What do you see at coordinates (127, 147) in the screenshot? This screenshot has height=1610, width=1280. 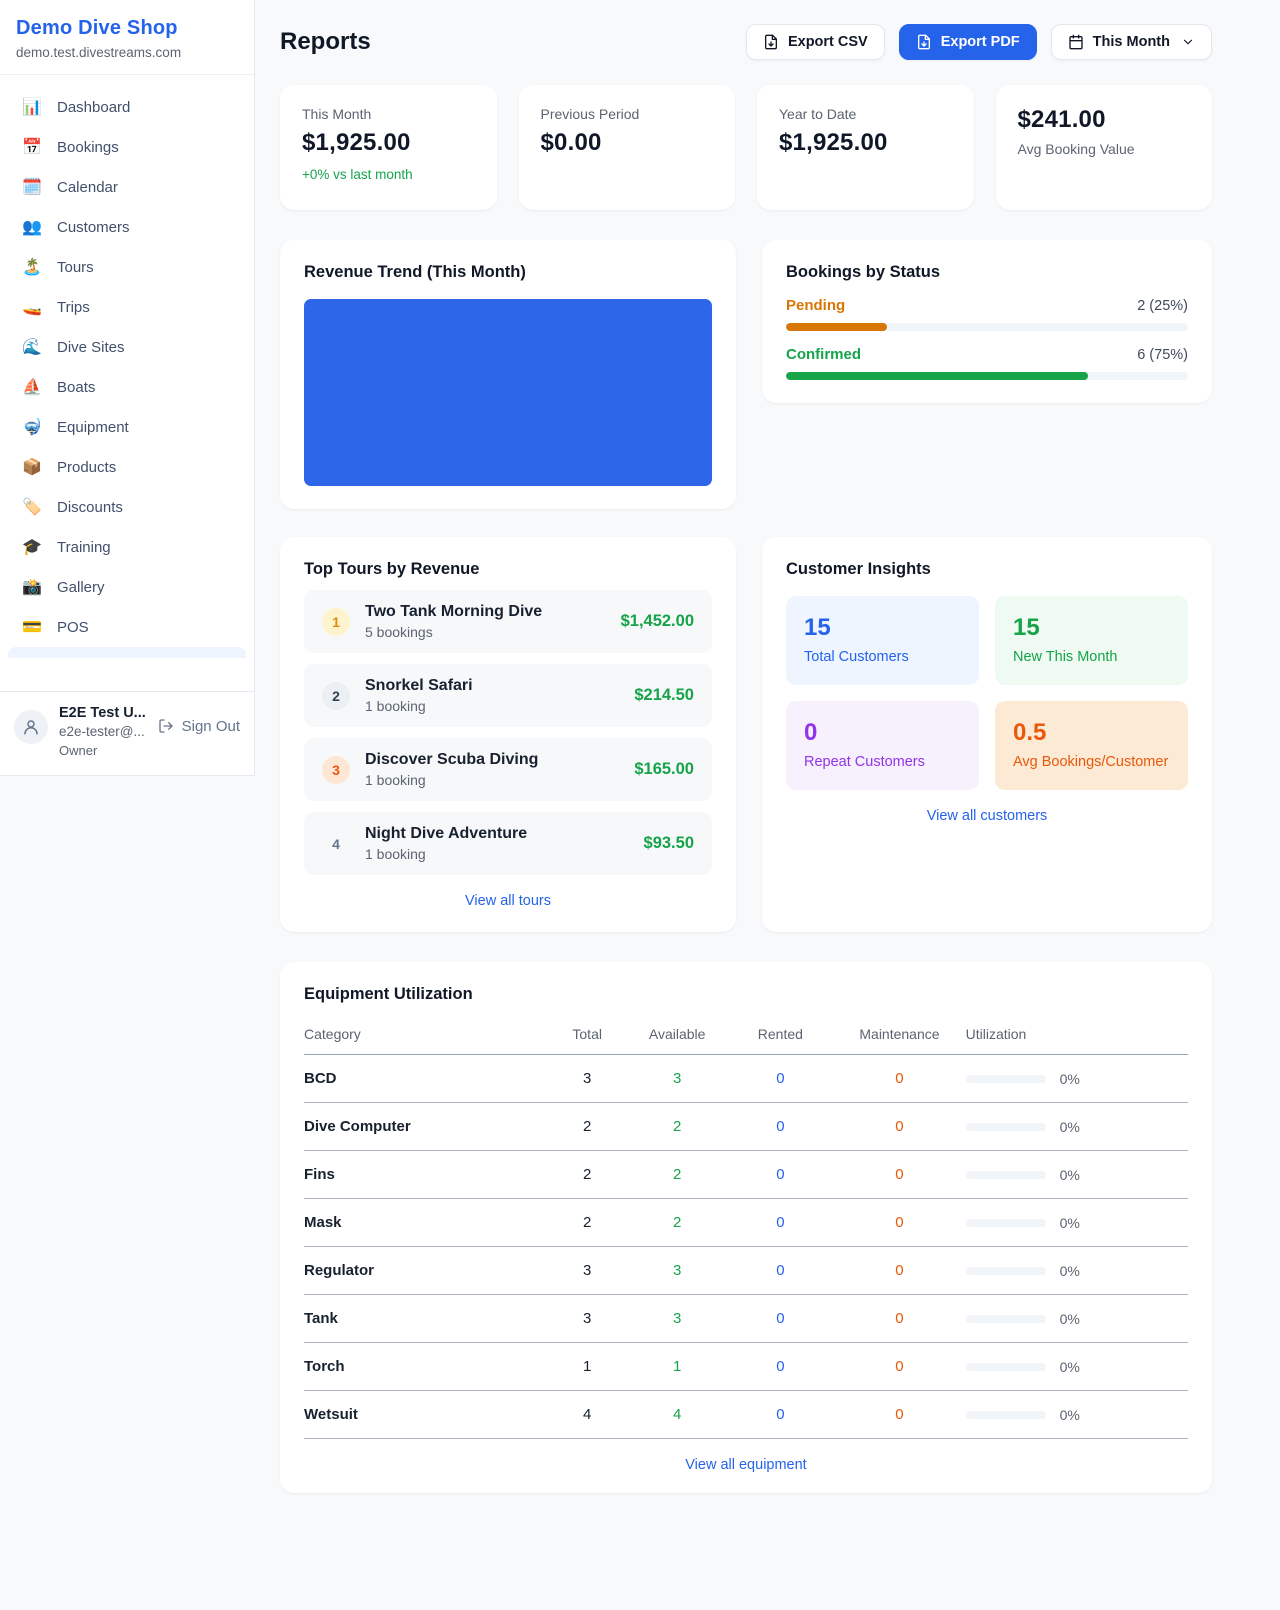 I see `sidebar-item-bookings: 📅 Bookings` at bounding box center [127, 147].